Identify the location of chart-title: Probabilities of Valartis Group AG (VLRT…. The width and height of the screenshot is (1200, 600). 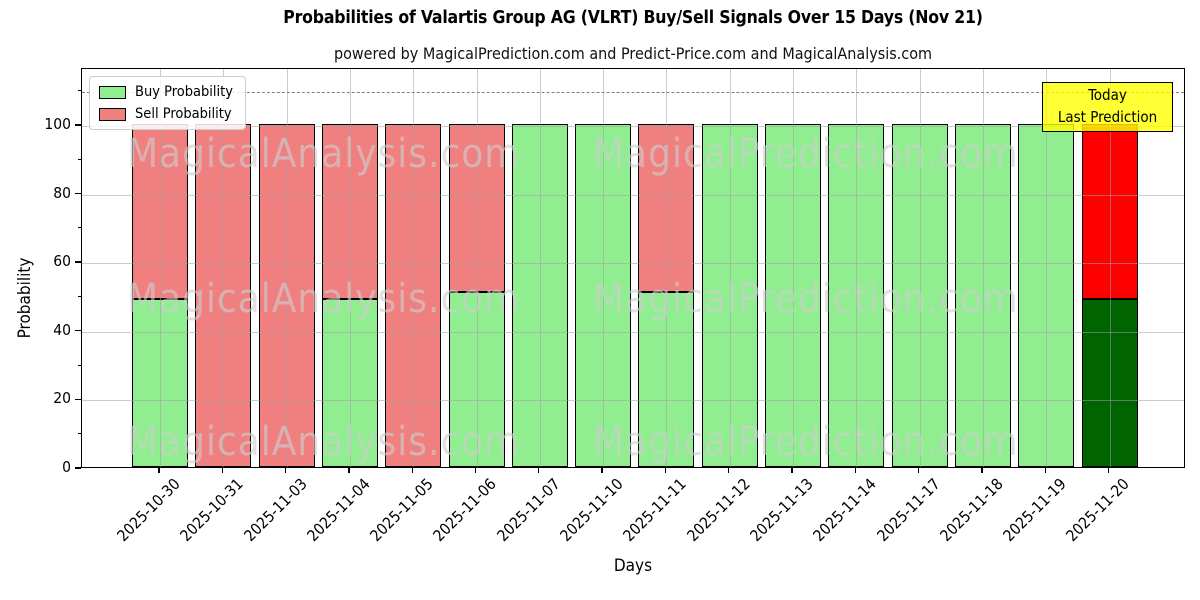
(633, 18).